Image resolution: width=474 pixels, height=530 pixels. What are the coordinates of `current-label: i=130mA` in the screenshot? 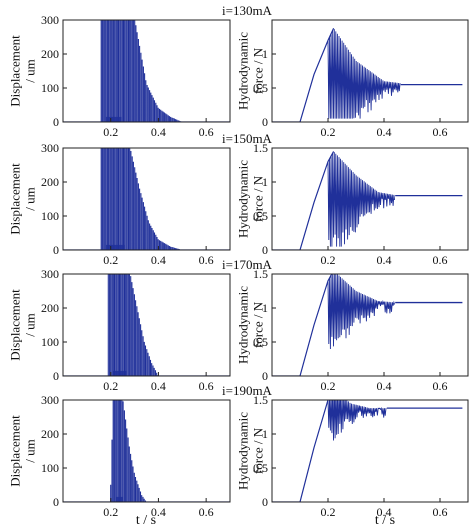 It's located at (247, 10).